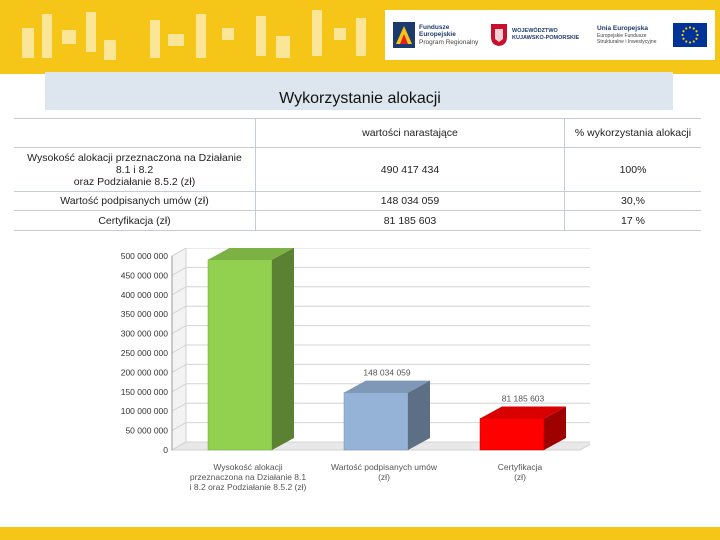 This screenshot has width=720, height=540. I want to click on row-label-line: oraz Podziałanie 8.5.2 (zł), so click(134, 181).